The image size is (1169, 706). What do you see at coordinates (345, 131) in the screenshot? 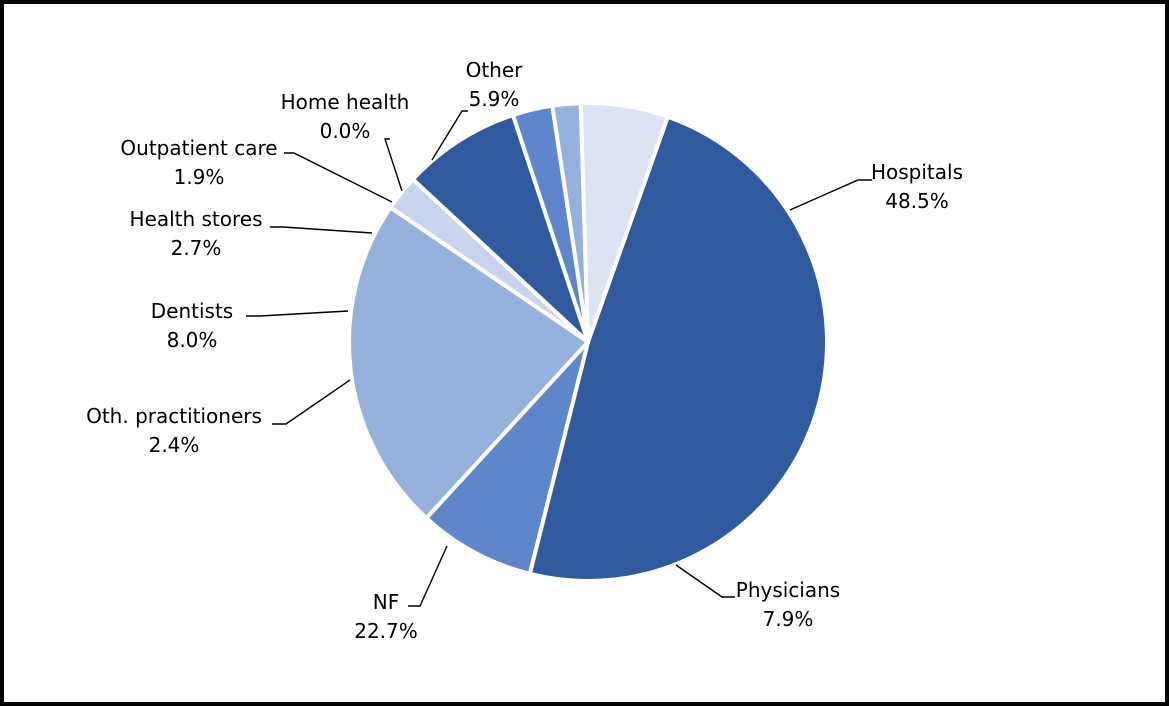
I see `slice-value-home-health: 0.0%` at bounding box center [345, 131].